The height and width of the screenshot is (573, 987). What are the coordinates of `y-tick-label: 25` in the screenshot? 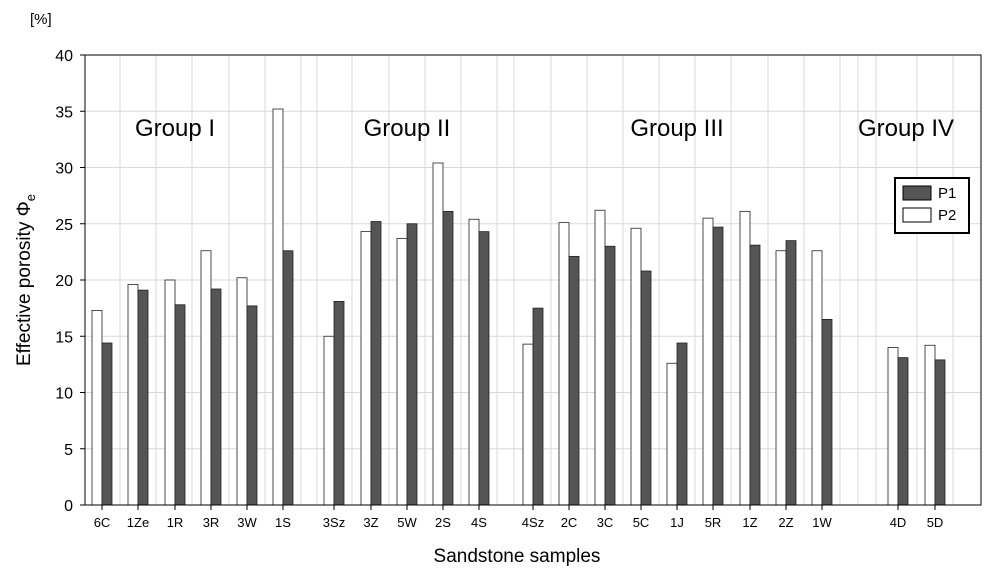 It's located at (64, 225).